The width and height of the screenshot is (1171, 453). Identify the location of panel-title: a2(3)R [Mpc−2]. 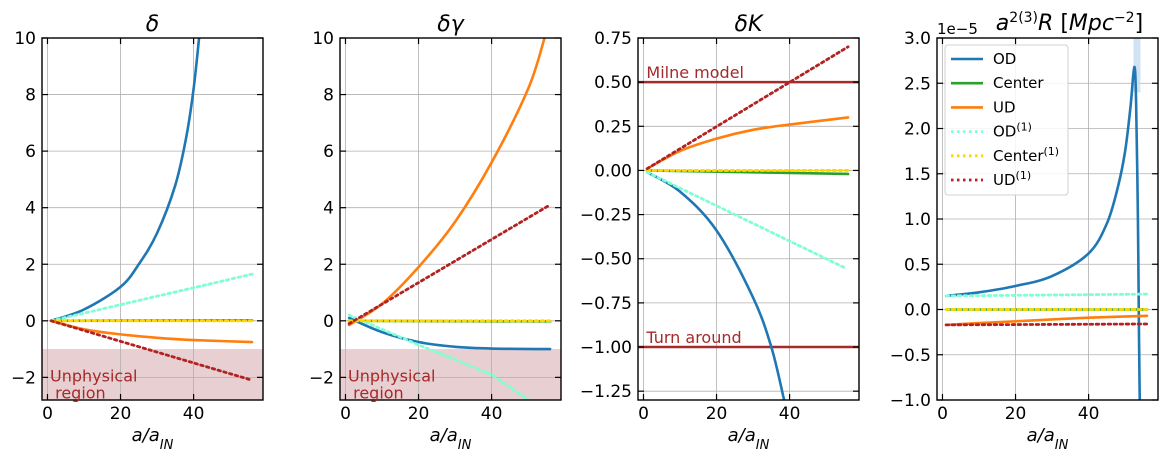
(1069, 23).